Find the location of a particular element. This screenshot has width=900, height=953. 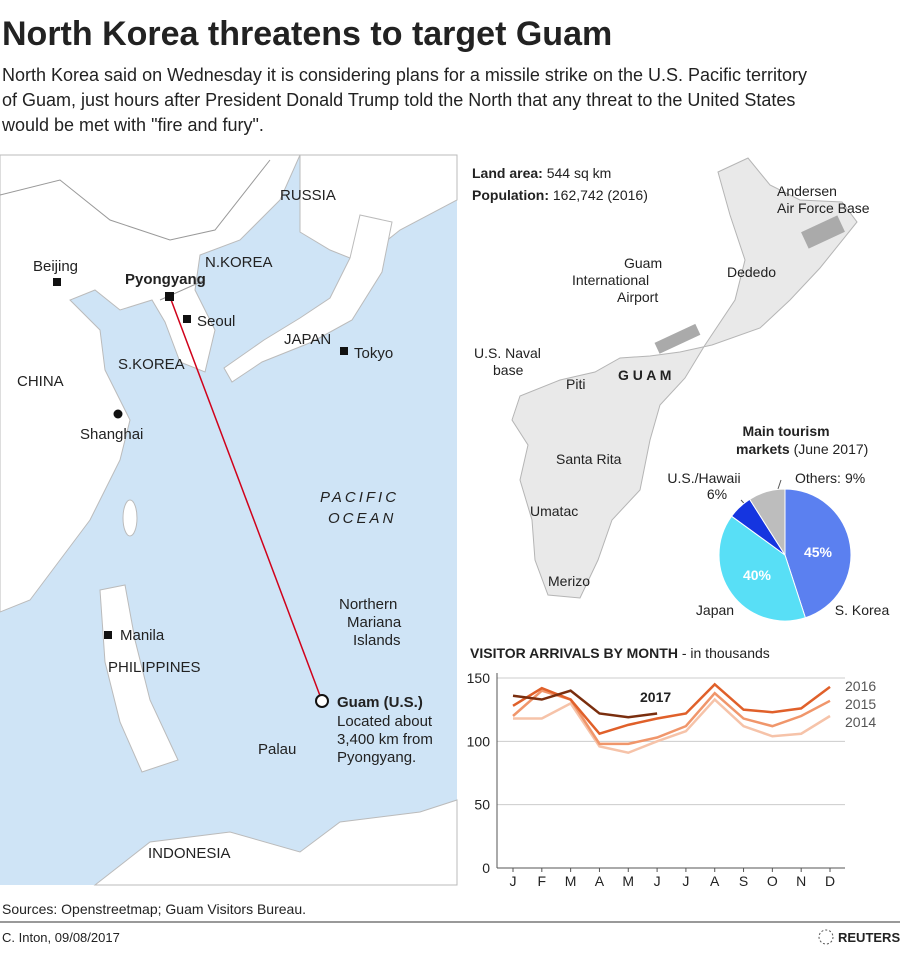

guam-label: Land area: 544 sq km is located at coordinates (541, 173).